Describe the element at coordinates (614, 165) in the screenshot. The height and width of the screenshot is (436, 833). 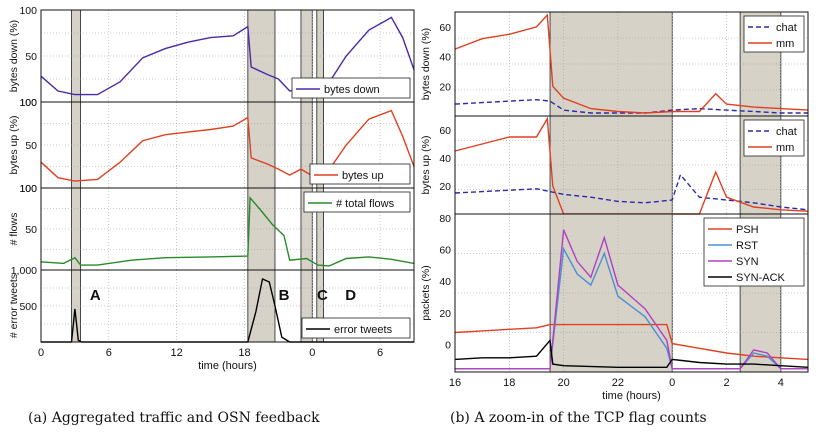
I see `panel-b-2: 60 40 20 bytes up (%) chat mm` at that location.